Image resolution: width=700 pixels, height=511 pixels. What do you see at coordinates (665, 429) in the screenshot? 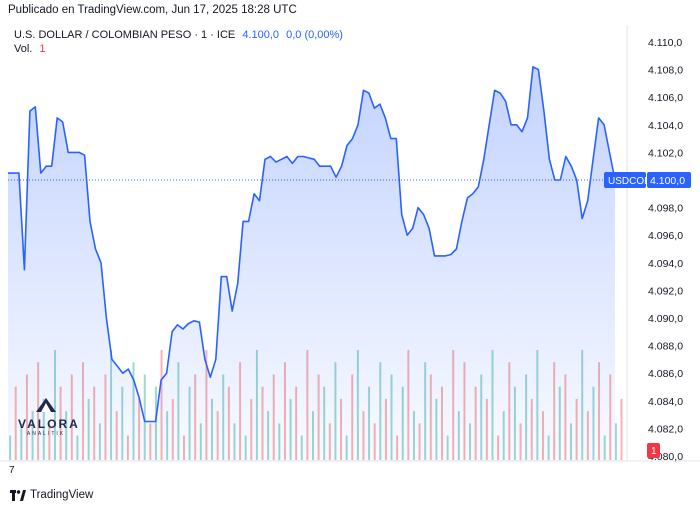
I see `y-tick-label: 4.082,0` at bounding box center [665, 429].